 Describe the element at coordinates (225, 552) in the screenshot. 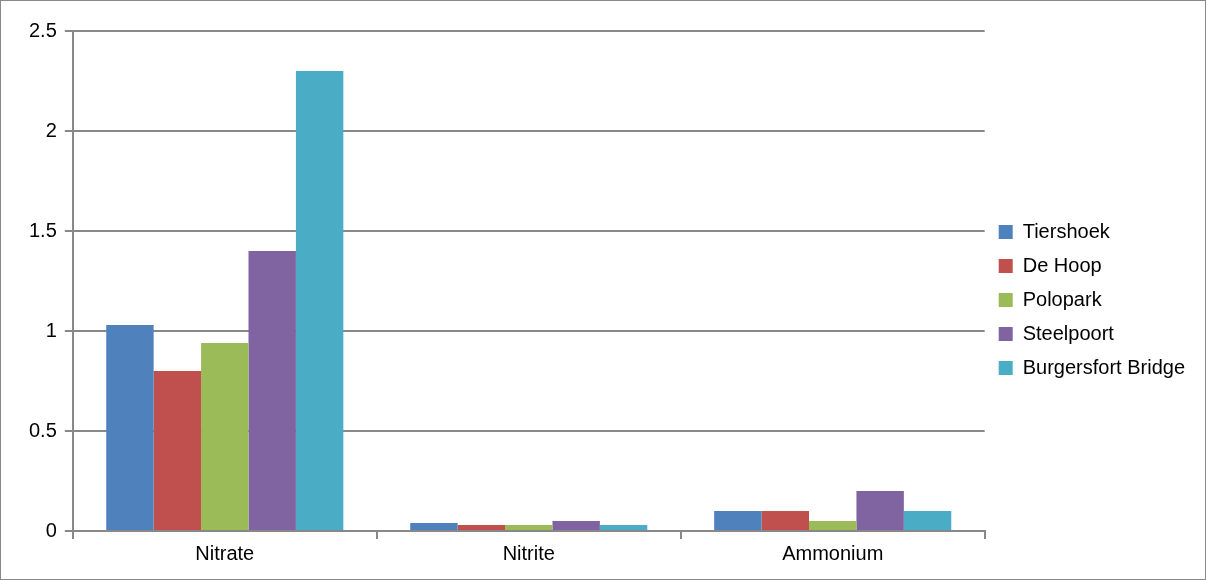

I see `x-tick-label: Nitrate` at that location.